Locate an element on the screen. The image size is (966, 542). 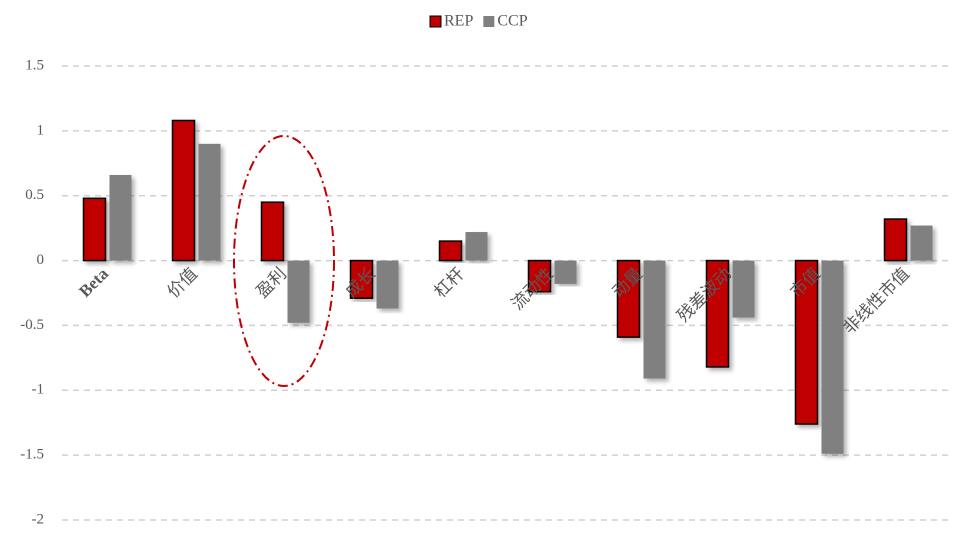
legend-label: REP is located at coordinates (458, 21).